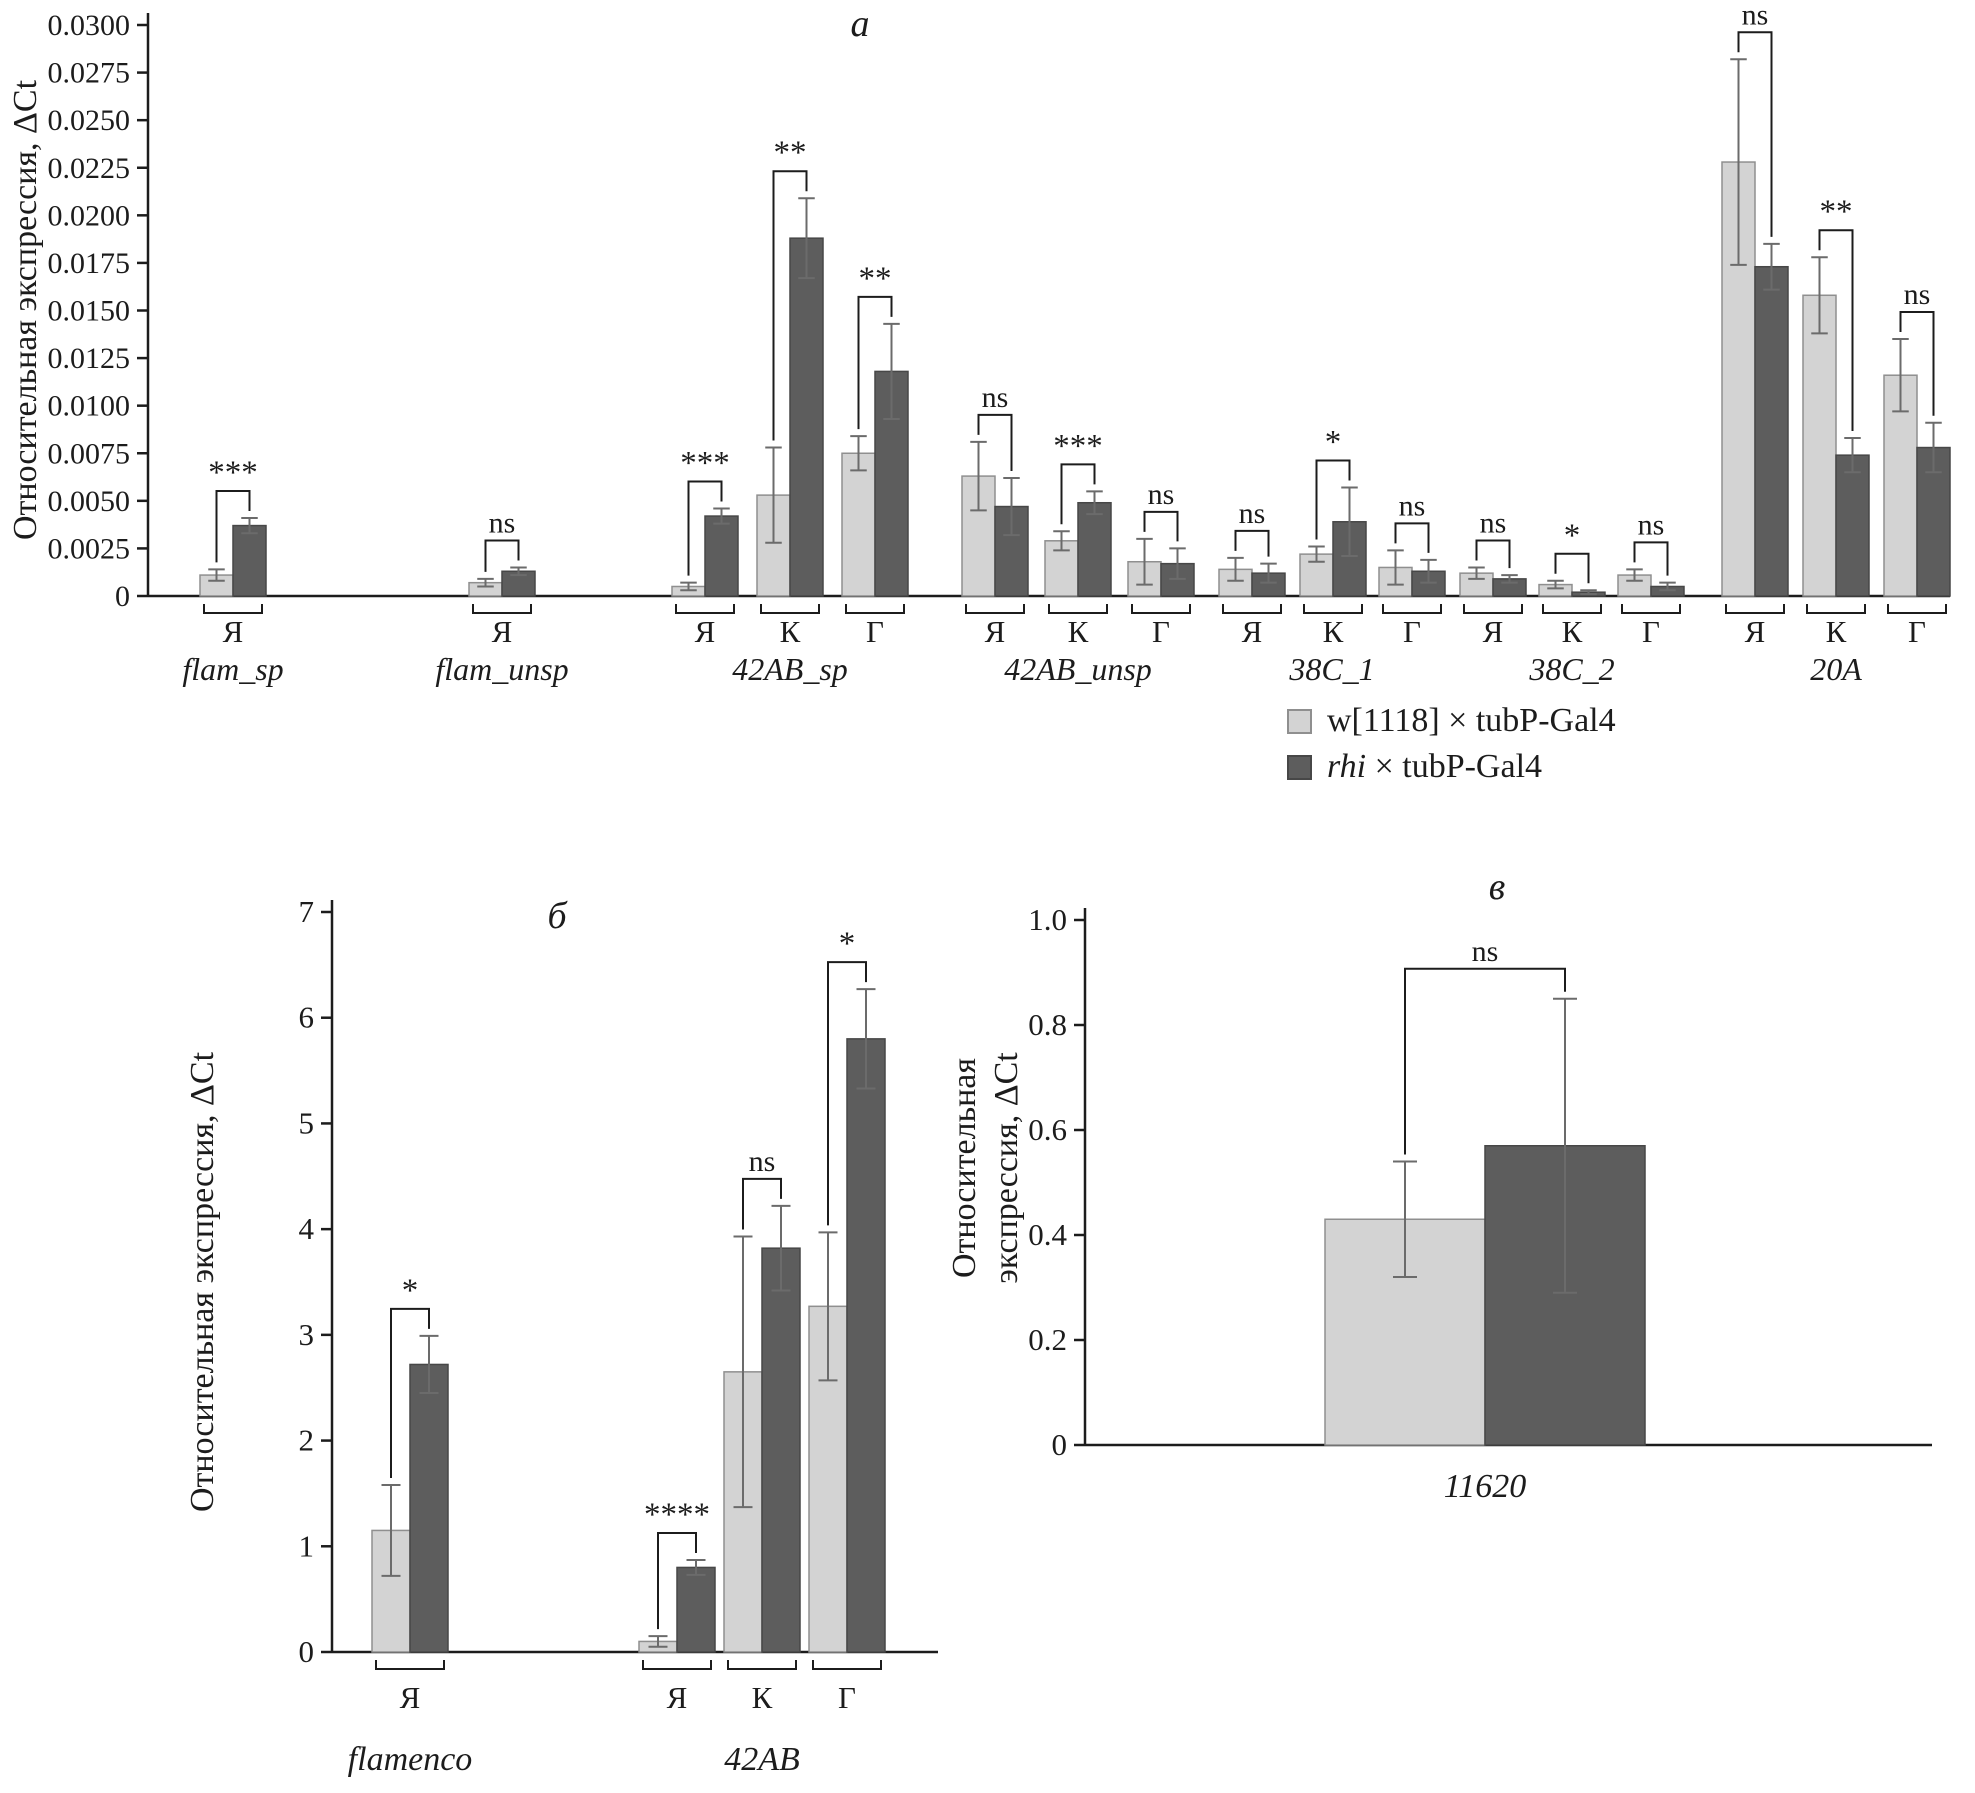 The image size is (1975, 1793). I want to click on legend: w[1118] × tubP-Gal4 rhi × tubP-Gal4, so click(1451, 744).